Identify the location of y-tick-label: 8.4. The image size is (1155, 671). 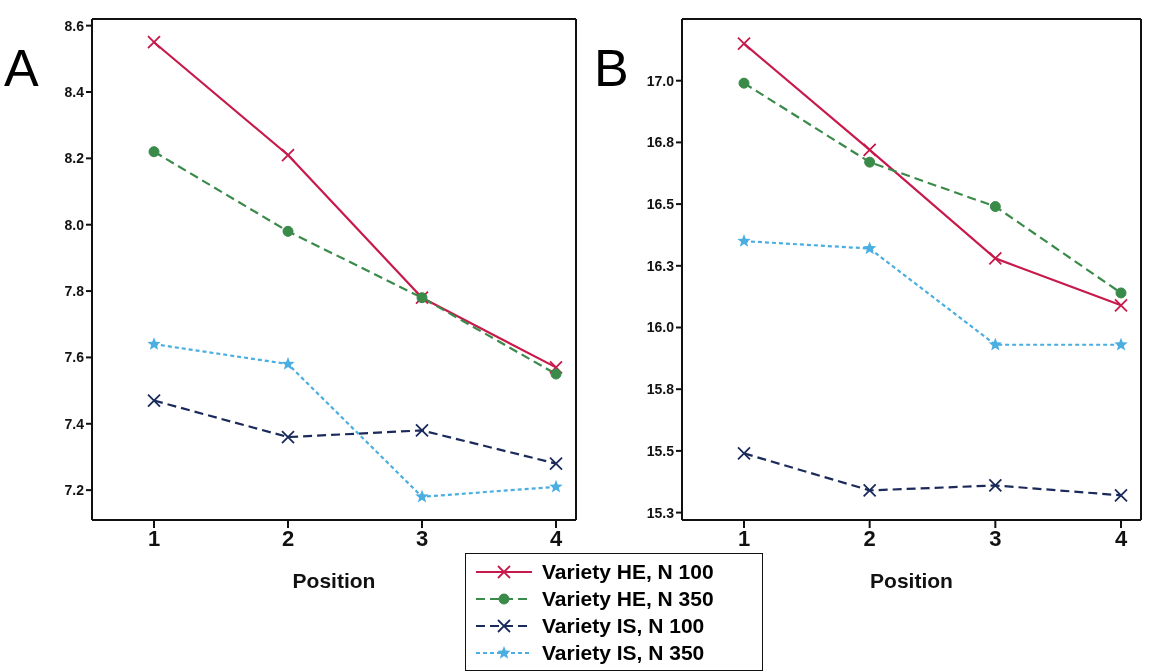
(74, 91).